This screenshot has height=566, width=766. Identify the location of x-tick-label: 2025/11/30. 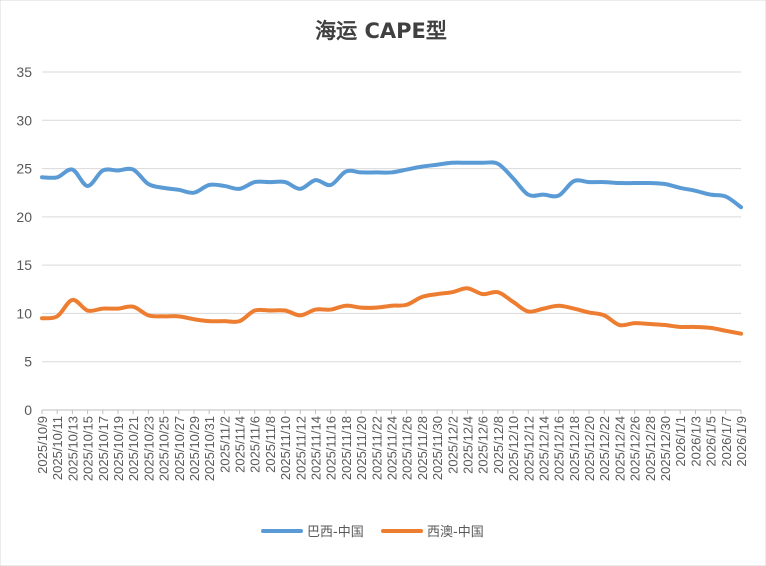
(437, 448).